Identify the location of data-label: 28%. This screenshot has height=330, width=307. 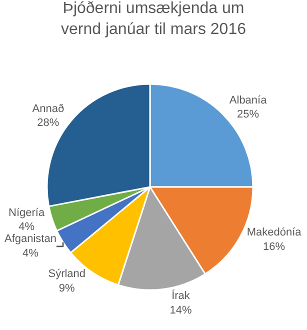
(48, 123).